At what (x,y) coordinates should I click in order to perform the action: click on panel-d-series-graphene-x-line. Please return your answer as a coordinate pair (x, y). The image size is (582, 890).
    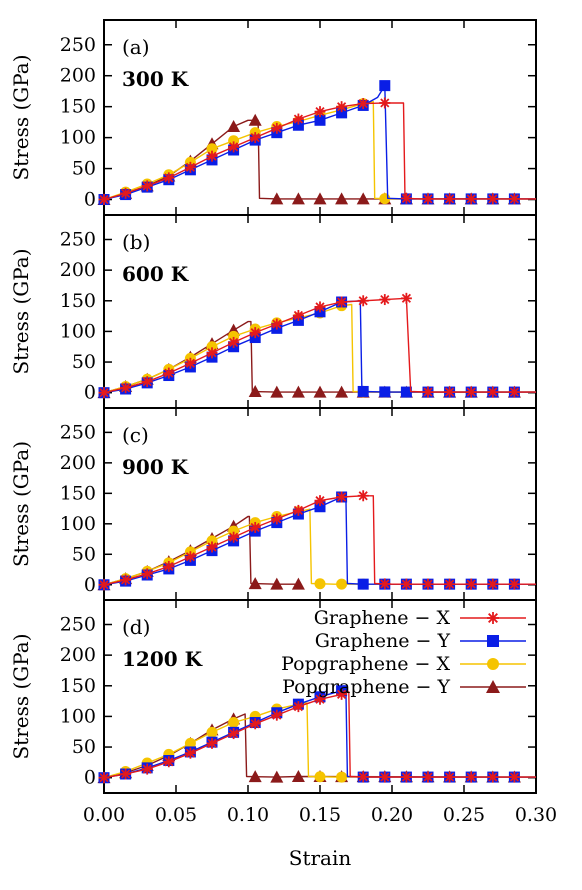
    Looking at the image, I should click on (319, 735).